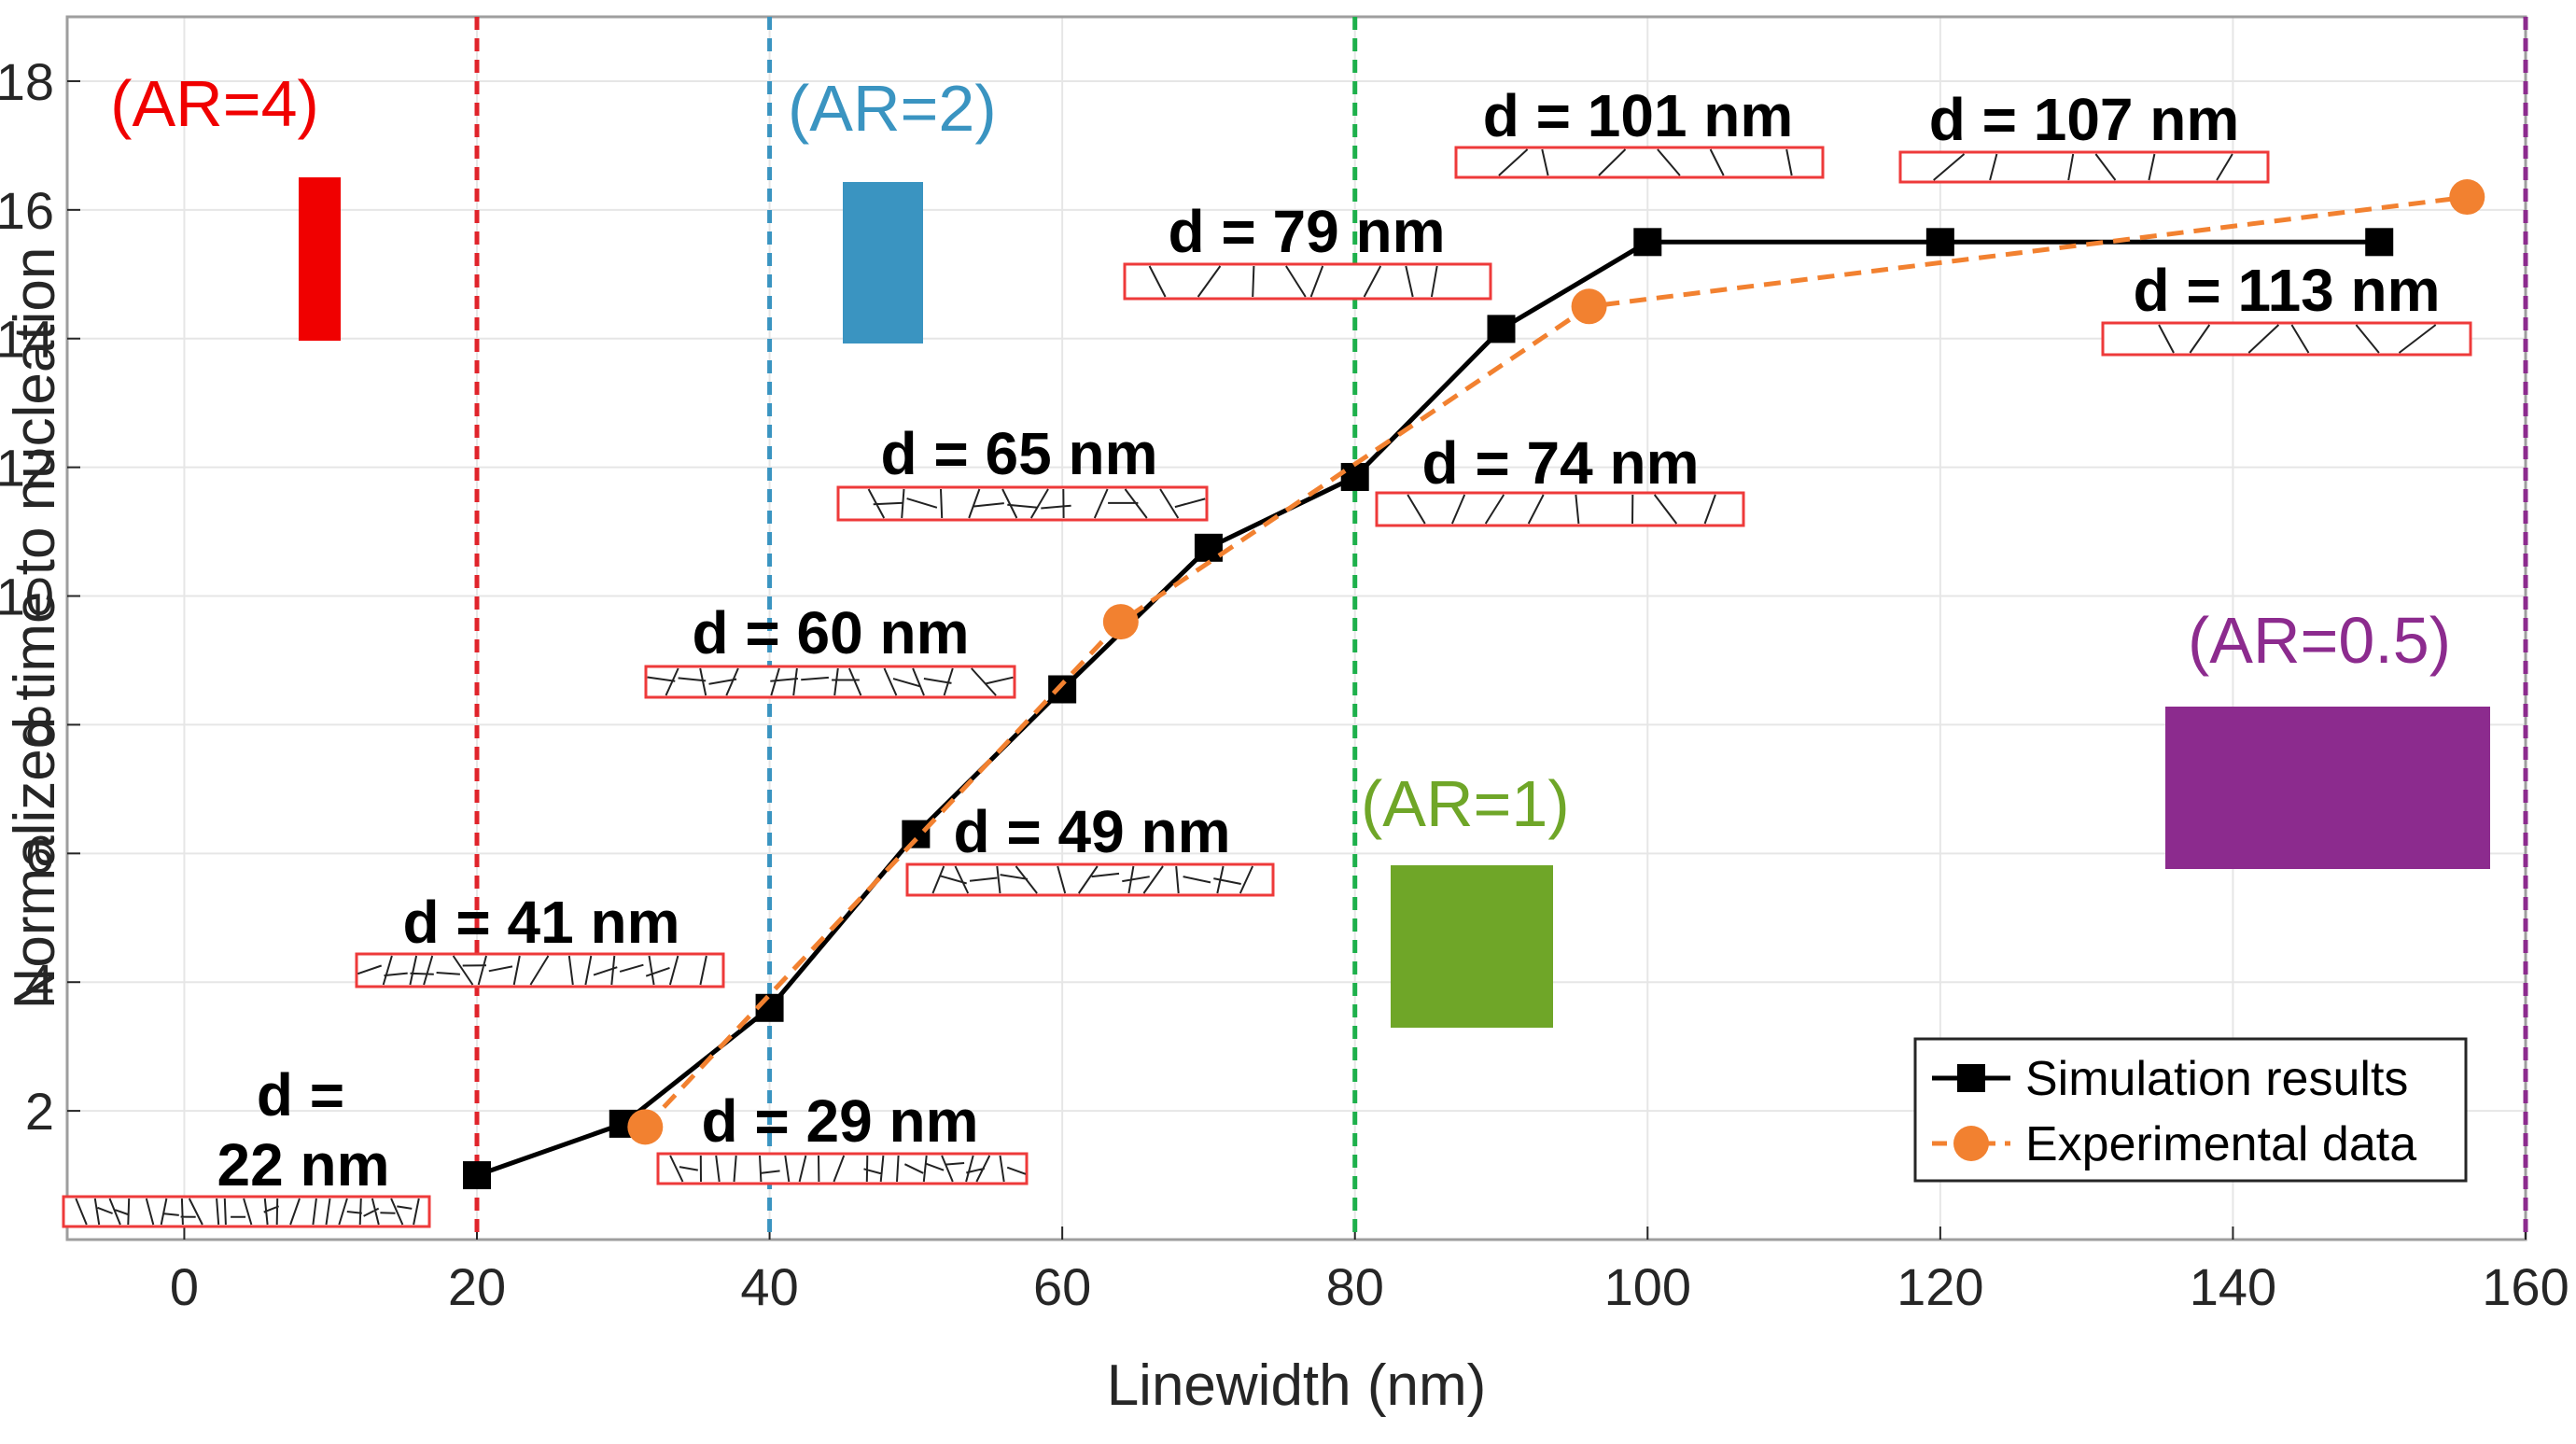 Image resolution: width=2576 pixels, height=1444 pixels. What do you see at coordinates (831, 633) in the screenshot?
I see `grain-size-label-4: d = 60 nm` at bounding box center [831, 633].